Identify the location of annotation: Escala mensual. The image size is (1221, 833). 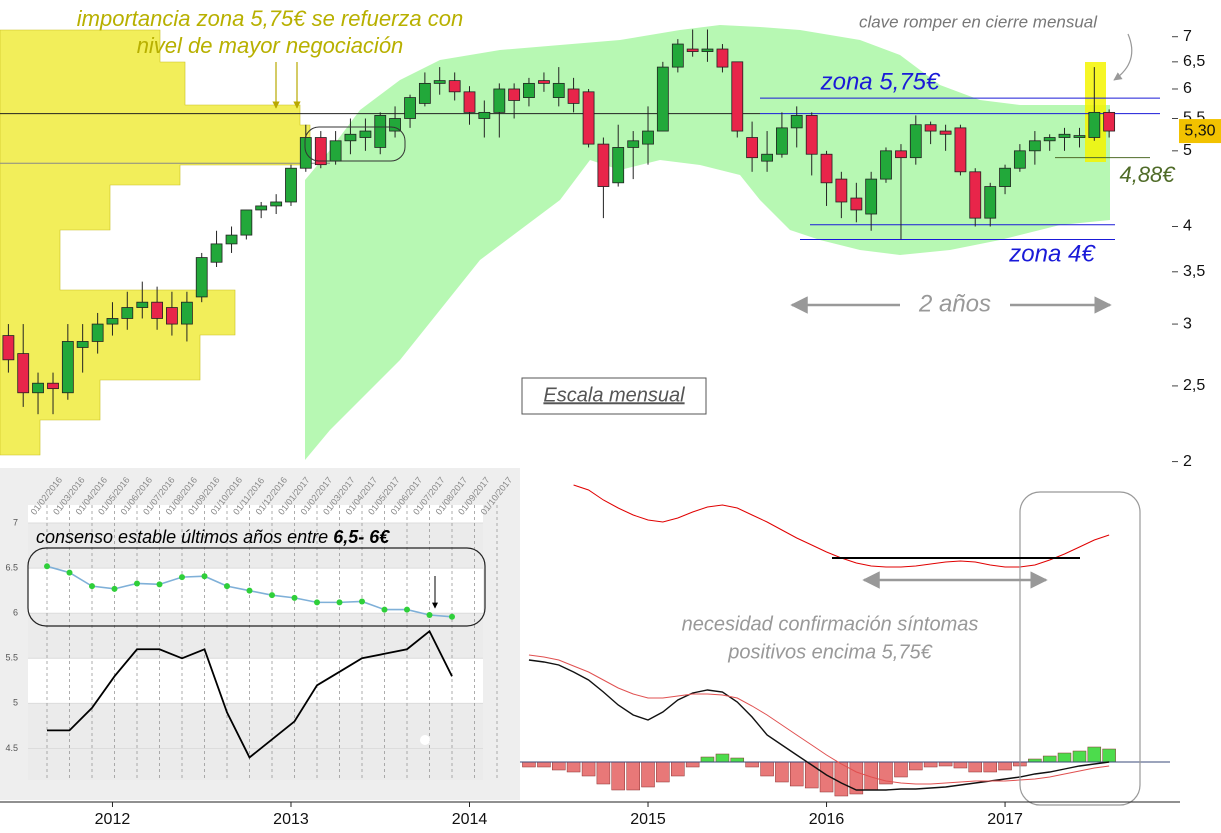
(614, 395).